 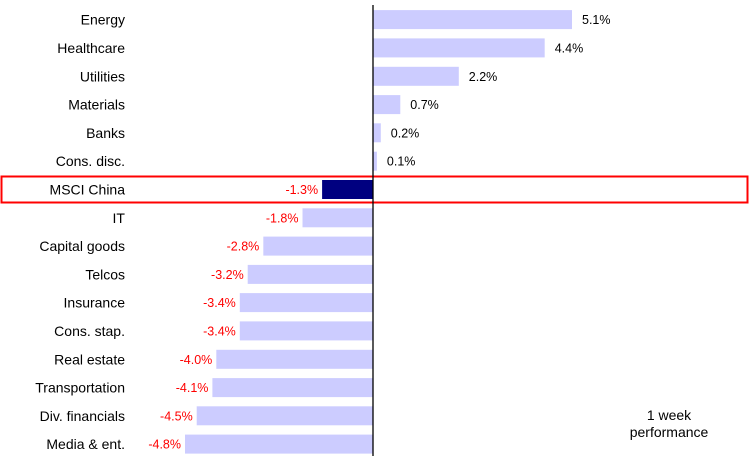 I want to click on value-label-cons-disc: 0.1%, so click(x=401, y=162).